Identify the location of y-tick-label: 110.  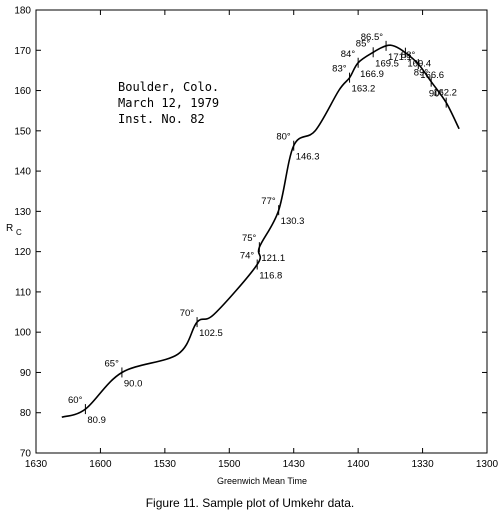
(23, 292).